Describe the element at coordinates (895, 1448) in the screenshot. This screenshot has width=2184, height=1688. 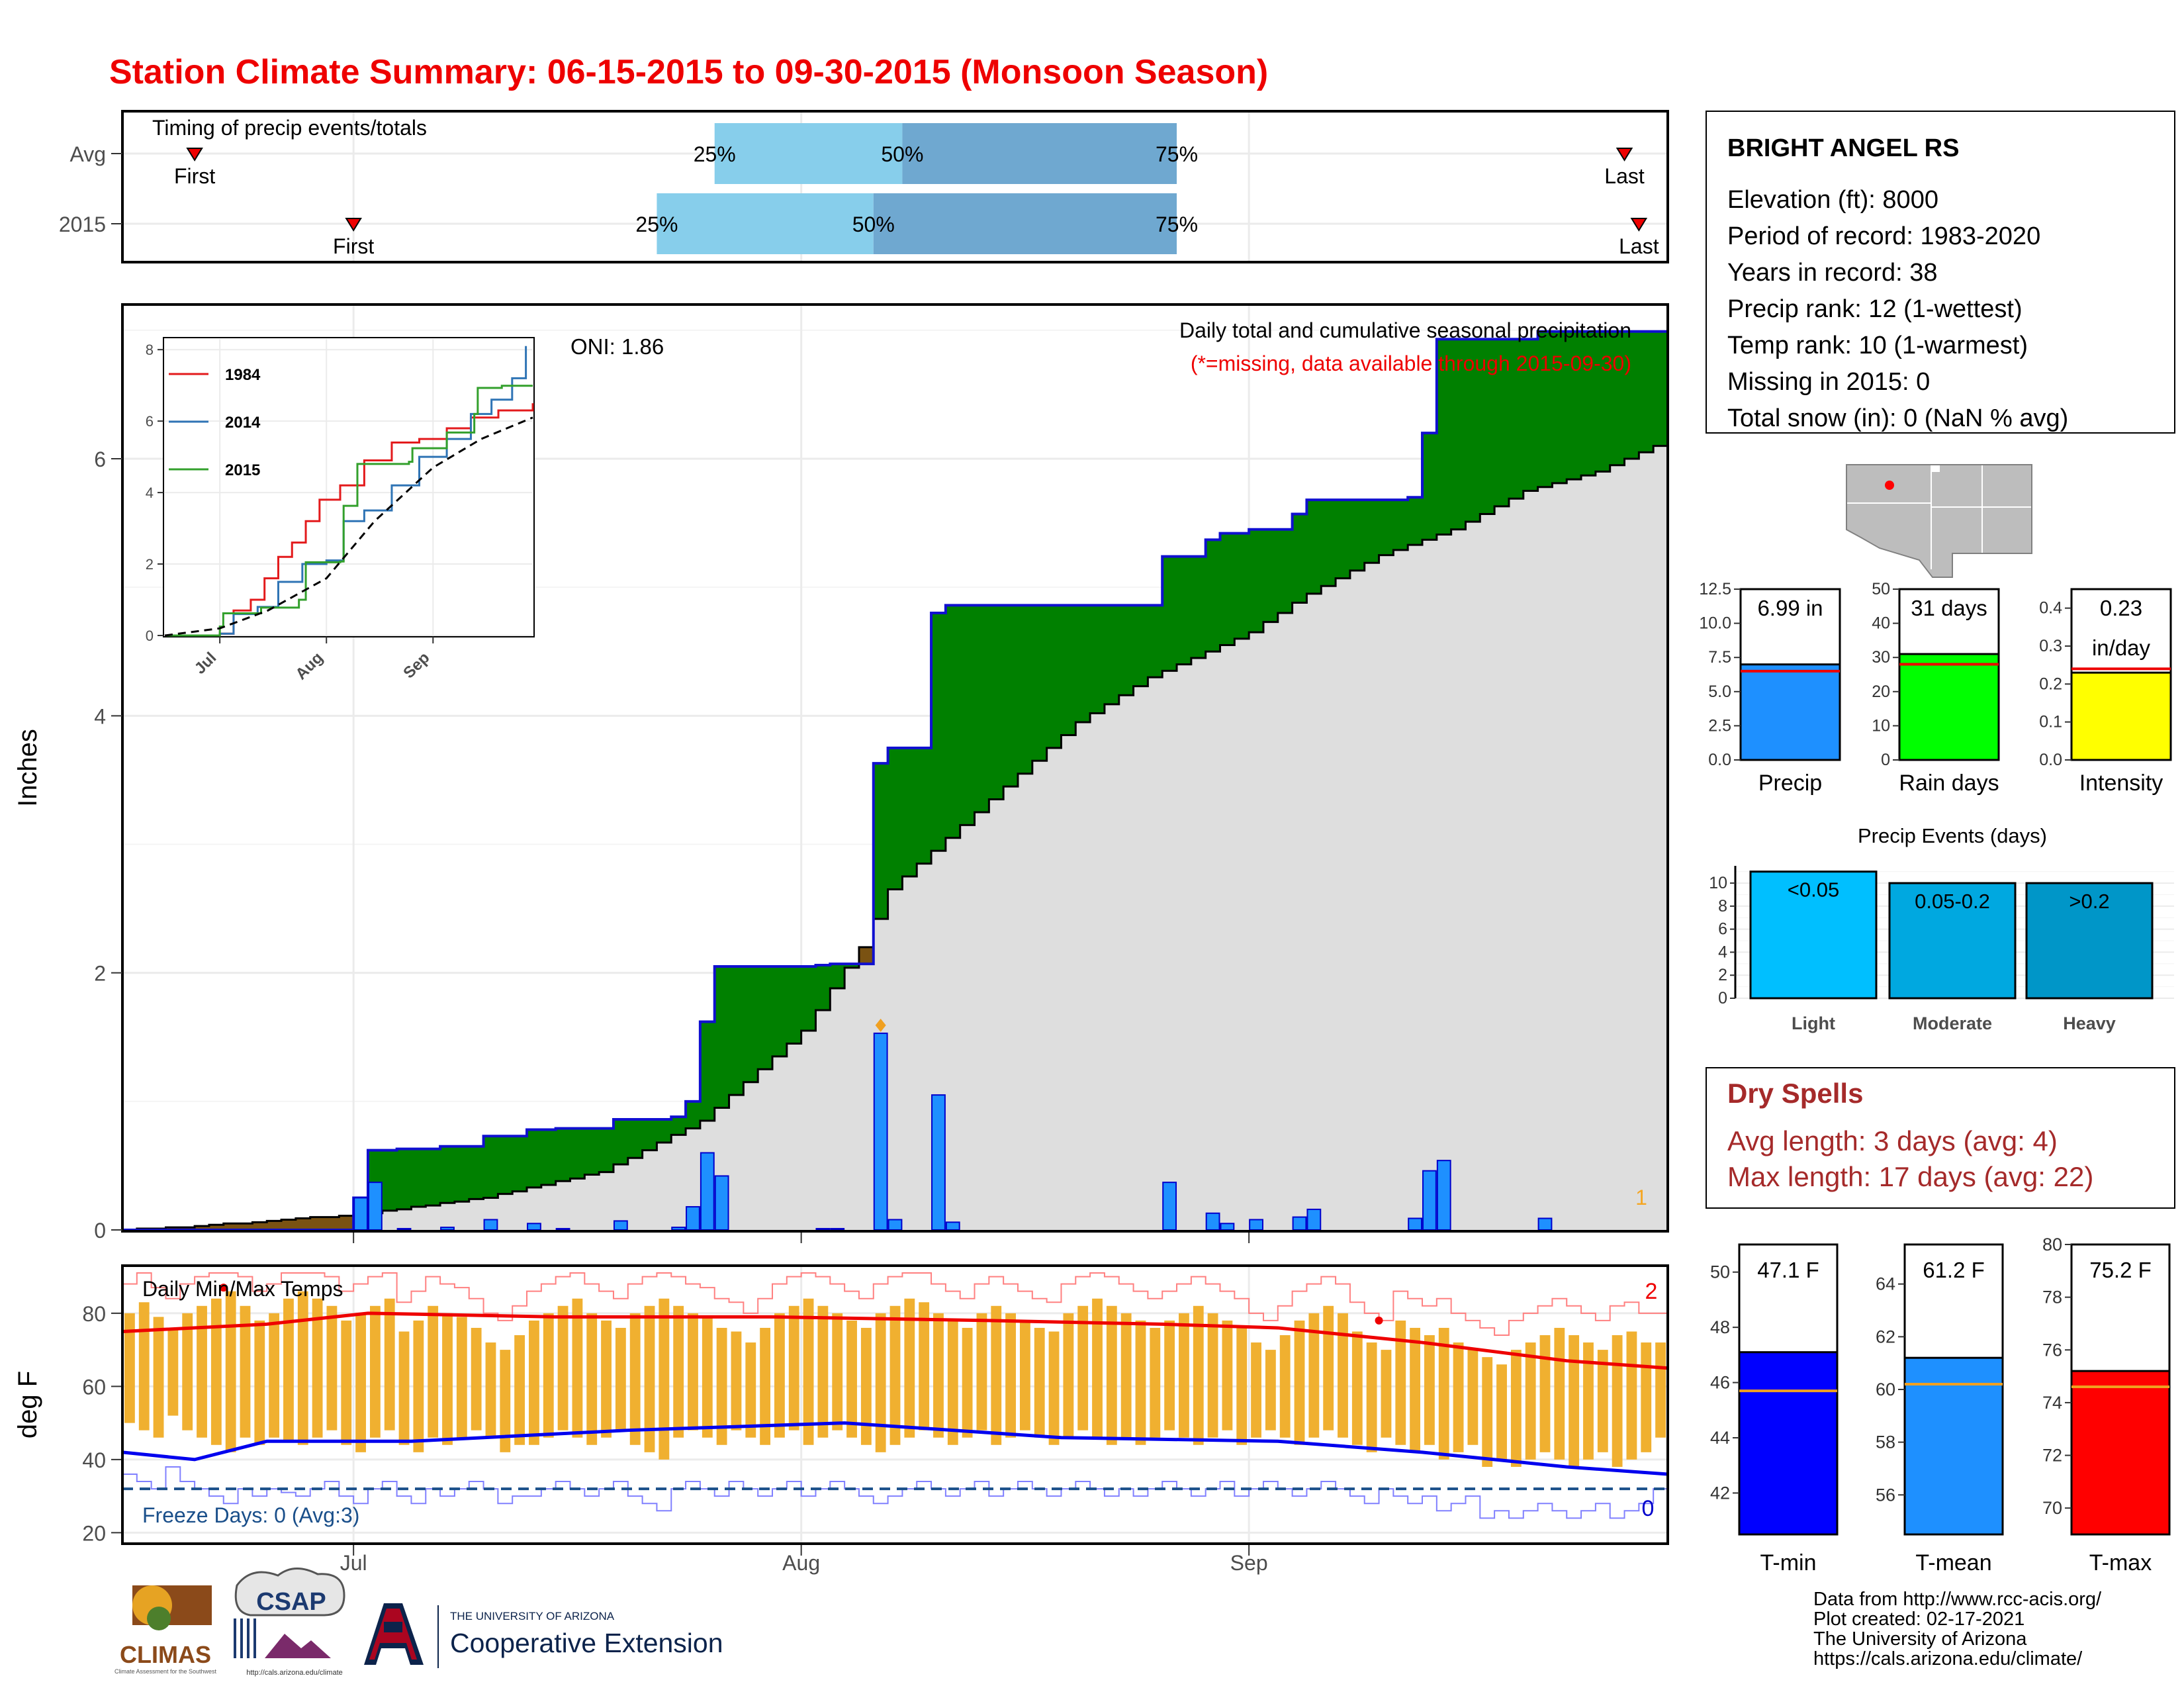
I see `avg-min-temp-line` at that location.